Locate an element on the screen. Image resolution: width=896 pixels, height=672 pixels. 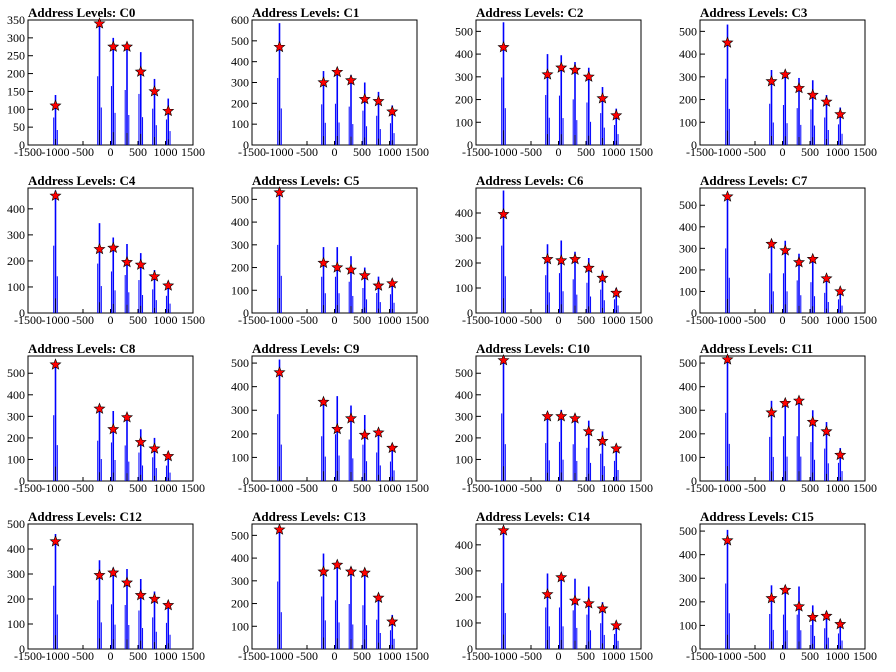
chart-title: Address Levels: C10 is located at coordinates (533, 348).